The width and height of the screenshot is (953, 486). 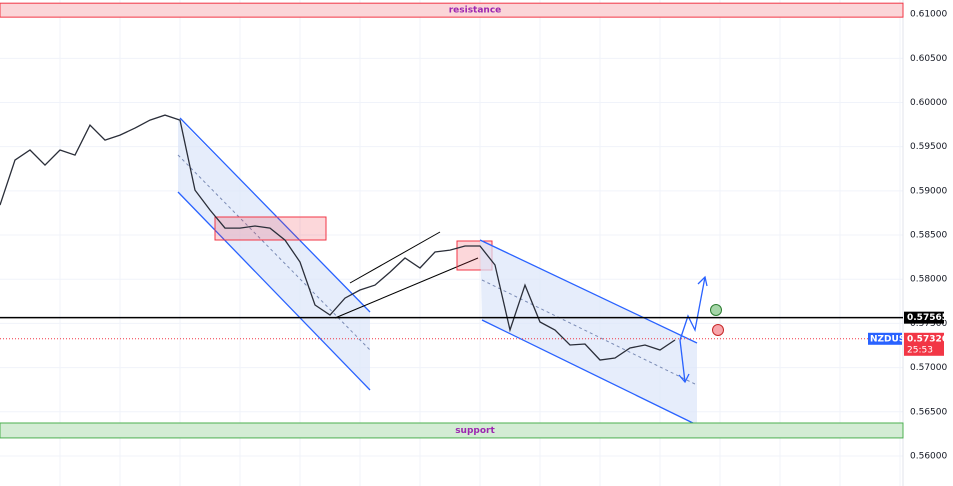 What do you see at coordinates (927, 339) in the screenshot?
I see `price-tag-label: 0.57326` at bounding box center [927, 339].